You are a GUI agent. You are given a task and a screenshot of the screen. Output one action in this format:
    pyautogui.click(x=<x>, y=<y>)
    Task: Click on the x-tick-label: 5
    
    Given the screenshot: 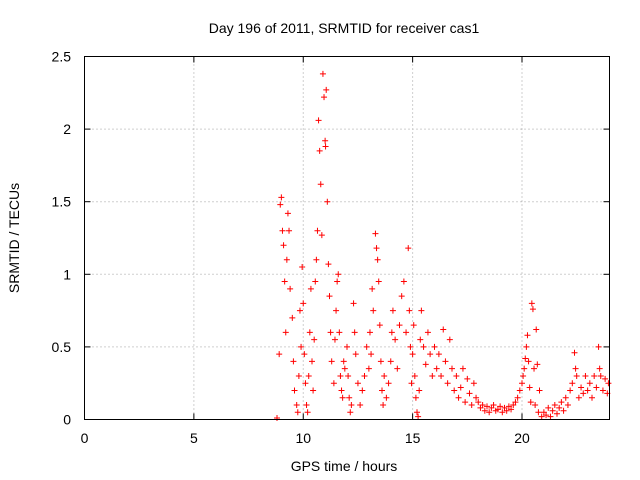 What is the action you would take?
    pyautogui.click(x=194, y=438)
    